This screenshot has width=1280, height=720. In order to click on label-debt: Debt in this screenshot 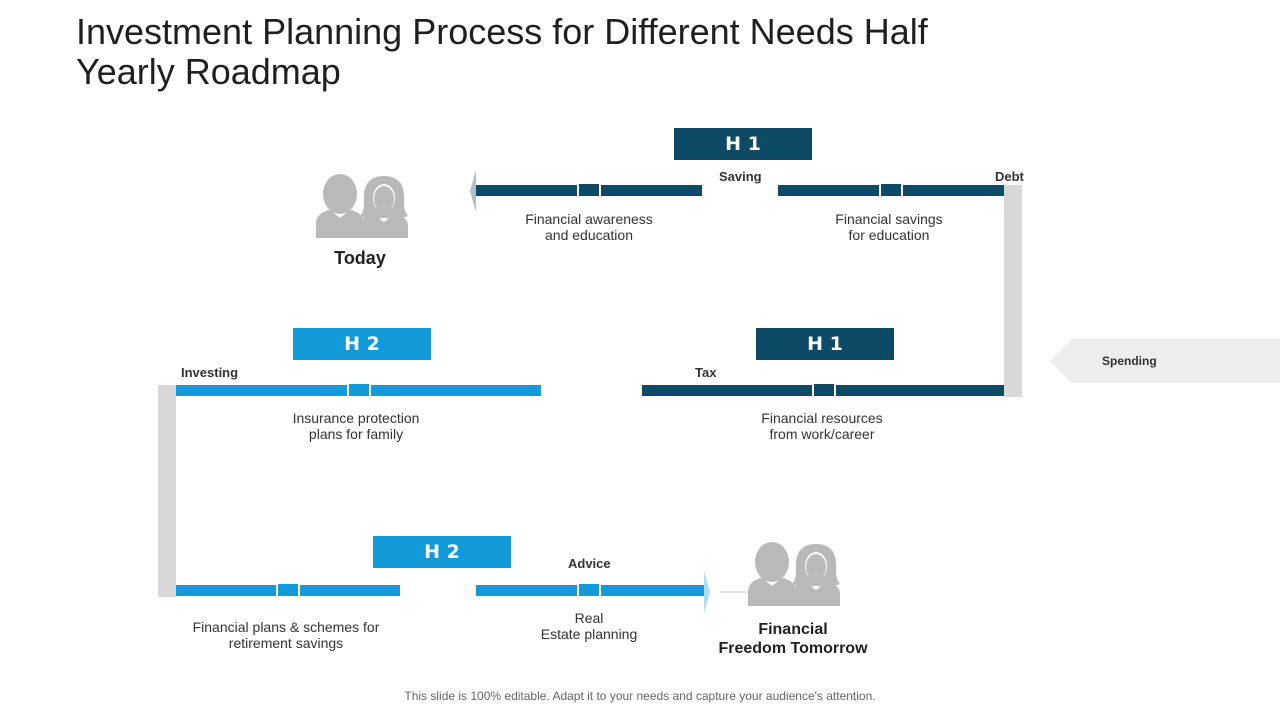, I will do `click(1009, 176)`.